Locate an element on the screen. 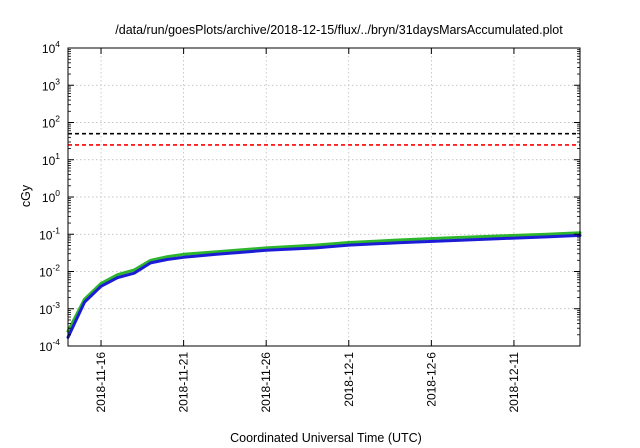  x-tick-label: 2018-11-26 is located at coordinates (266, 382).